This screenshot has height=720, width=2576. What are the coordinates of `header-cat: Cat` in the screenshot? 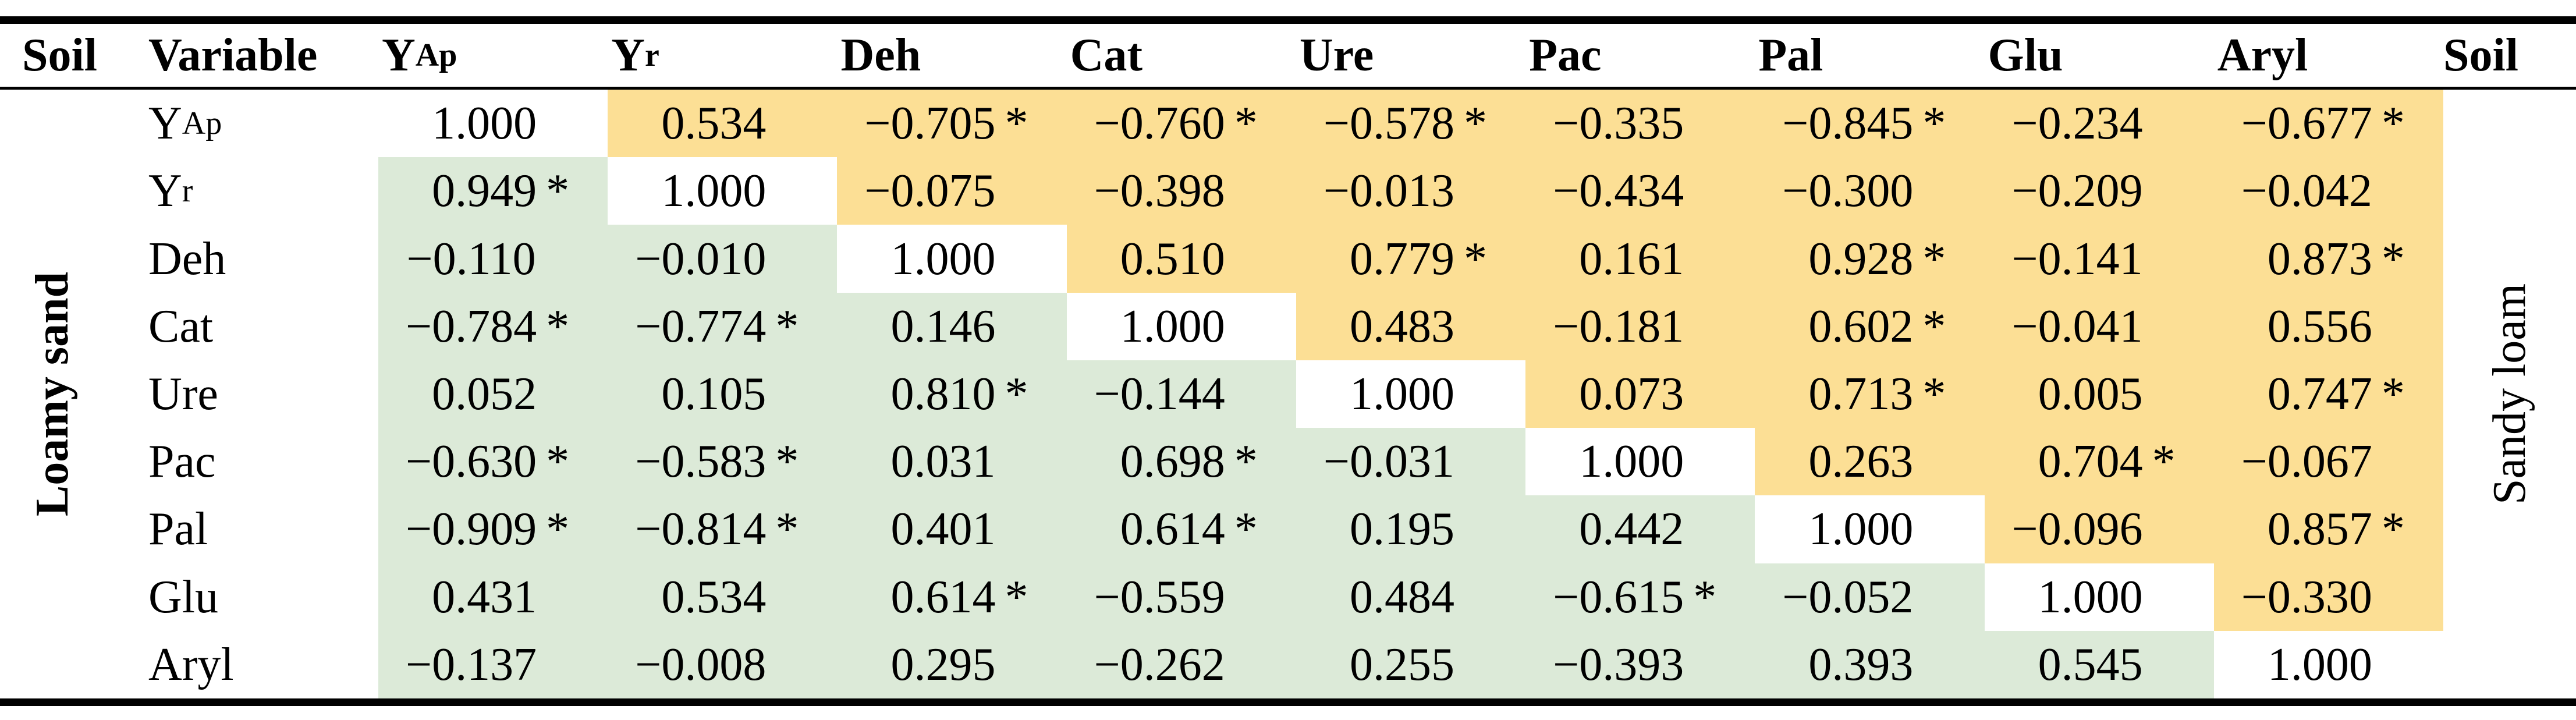 It's located at (1181, 55).